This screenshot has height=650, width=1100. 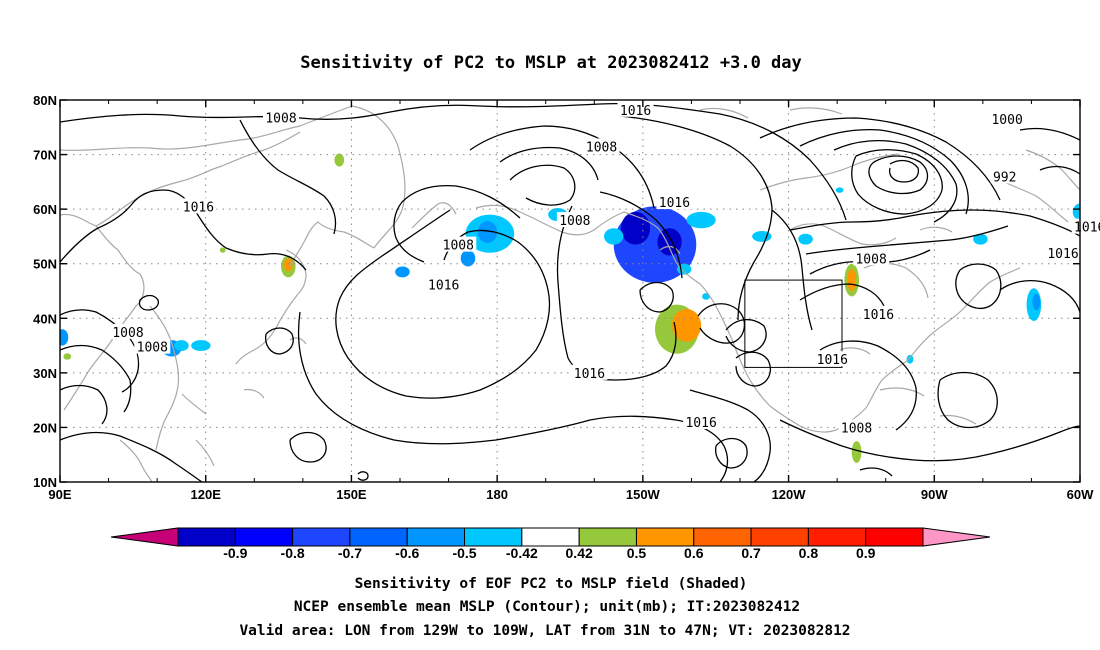 What do you see at coordinates (793, 323) in the screenshot?
I see `valid-area-box` at bounding box center [793, 323].